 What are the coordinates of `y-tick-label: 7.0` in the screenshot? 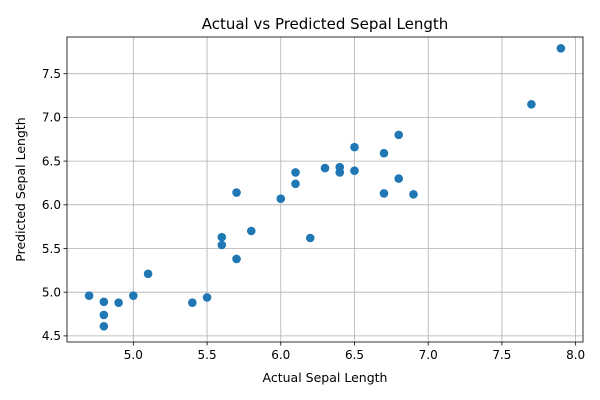 It's located at (51, 118).